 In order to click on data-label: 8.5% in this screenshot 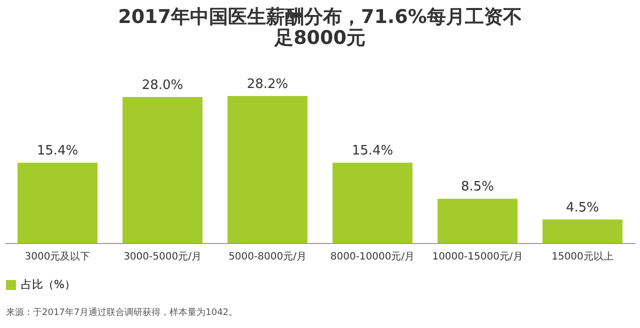, I will do `click(477, 187)`.